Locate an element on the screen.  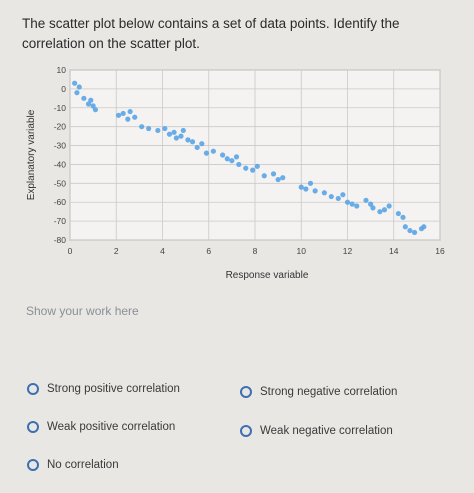
y-tick-label: -50 is located at coordinates (60, 183).